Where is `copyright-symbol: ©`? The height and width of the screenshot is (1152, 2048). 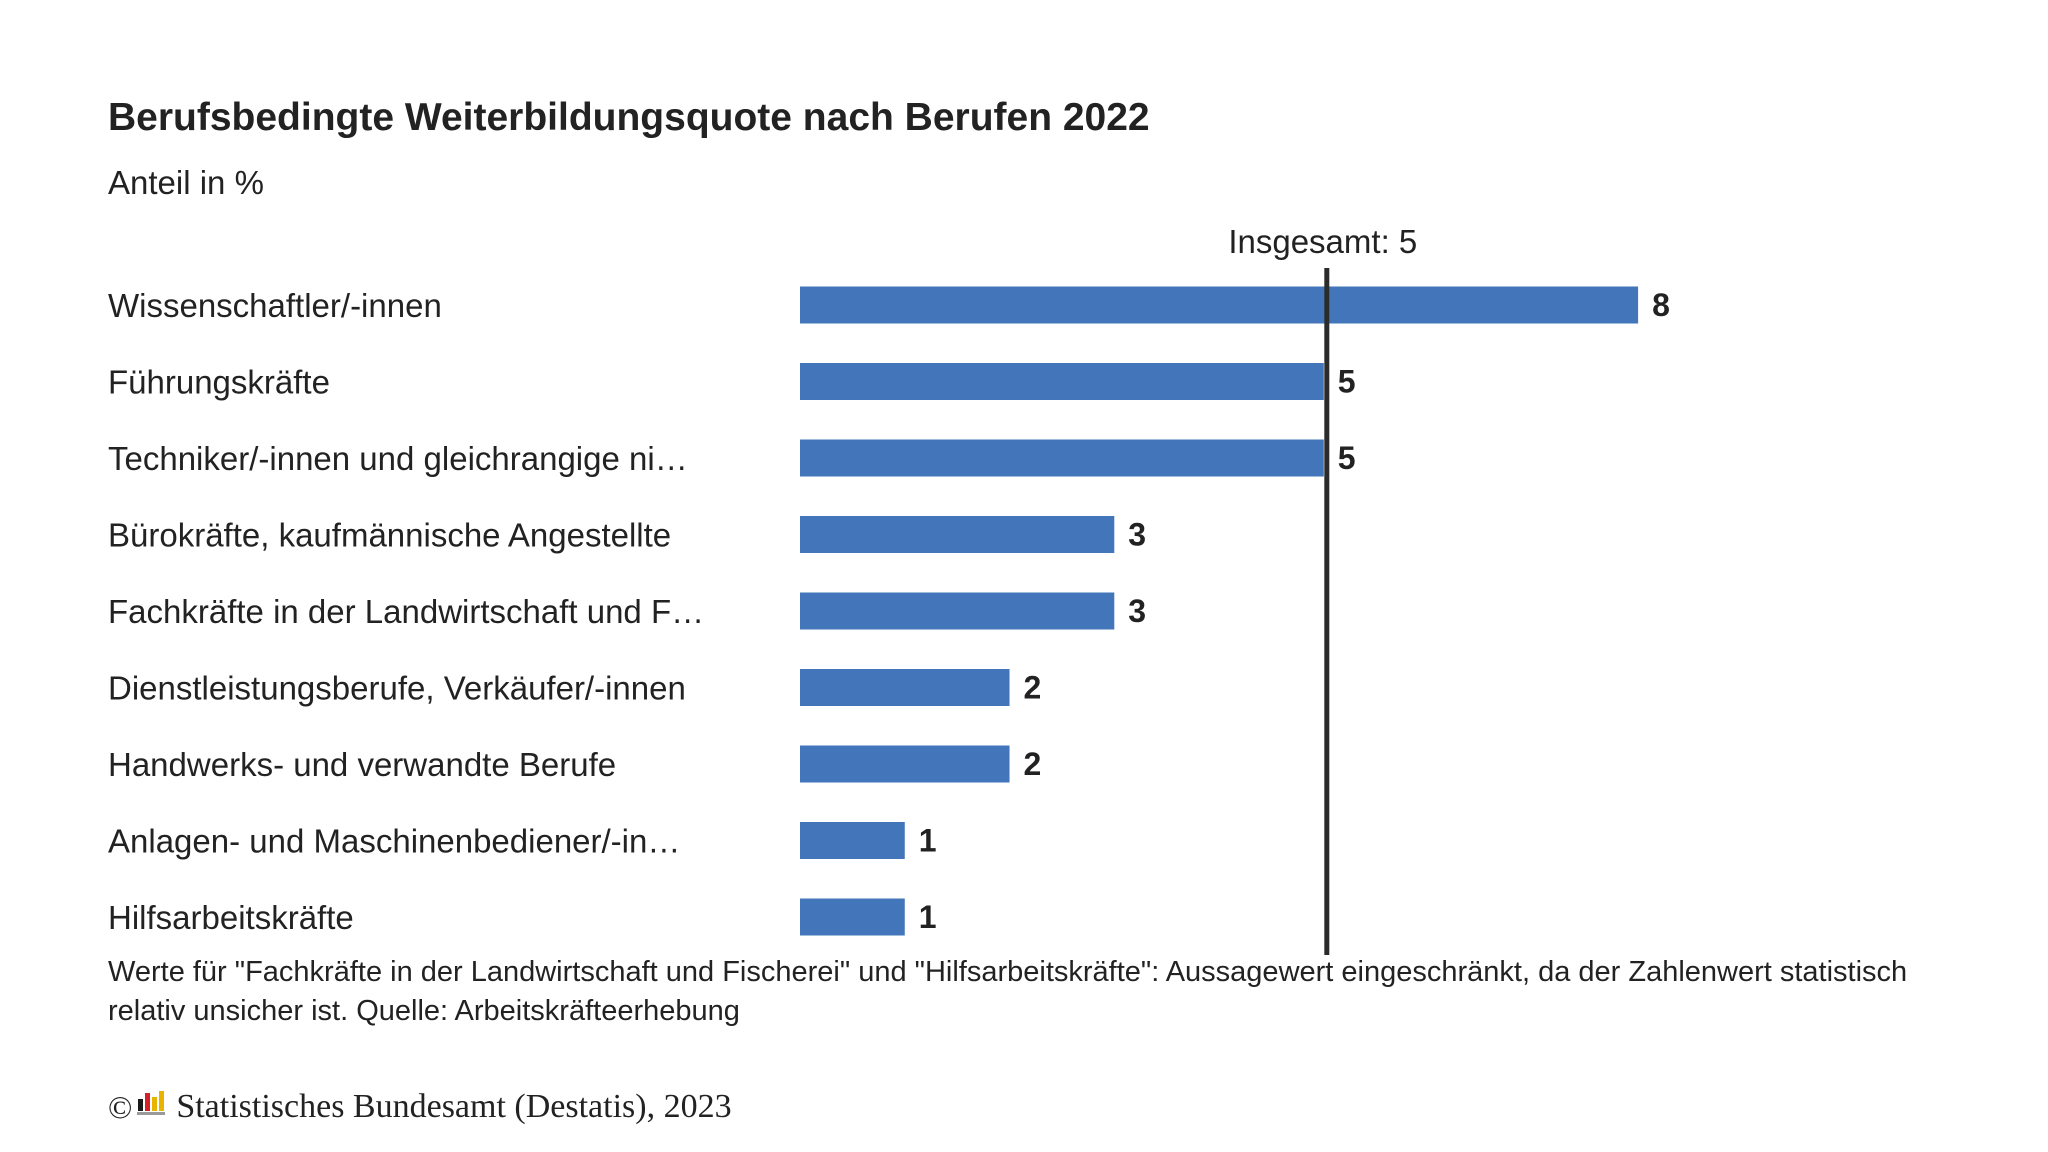 copyright-symbol: © is located at coordinates (120, 1106).